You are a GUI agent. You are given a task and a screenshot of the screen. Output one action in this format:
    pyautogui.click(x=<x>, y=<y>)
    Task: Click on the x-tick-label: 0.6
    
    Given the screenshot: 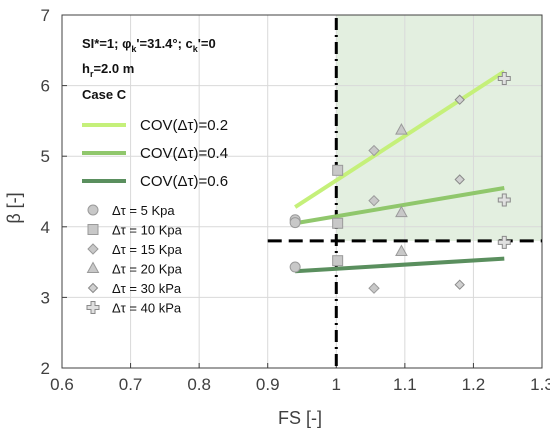 What is the action you would take?
    pyautogui.click(x=62, y=384)
    